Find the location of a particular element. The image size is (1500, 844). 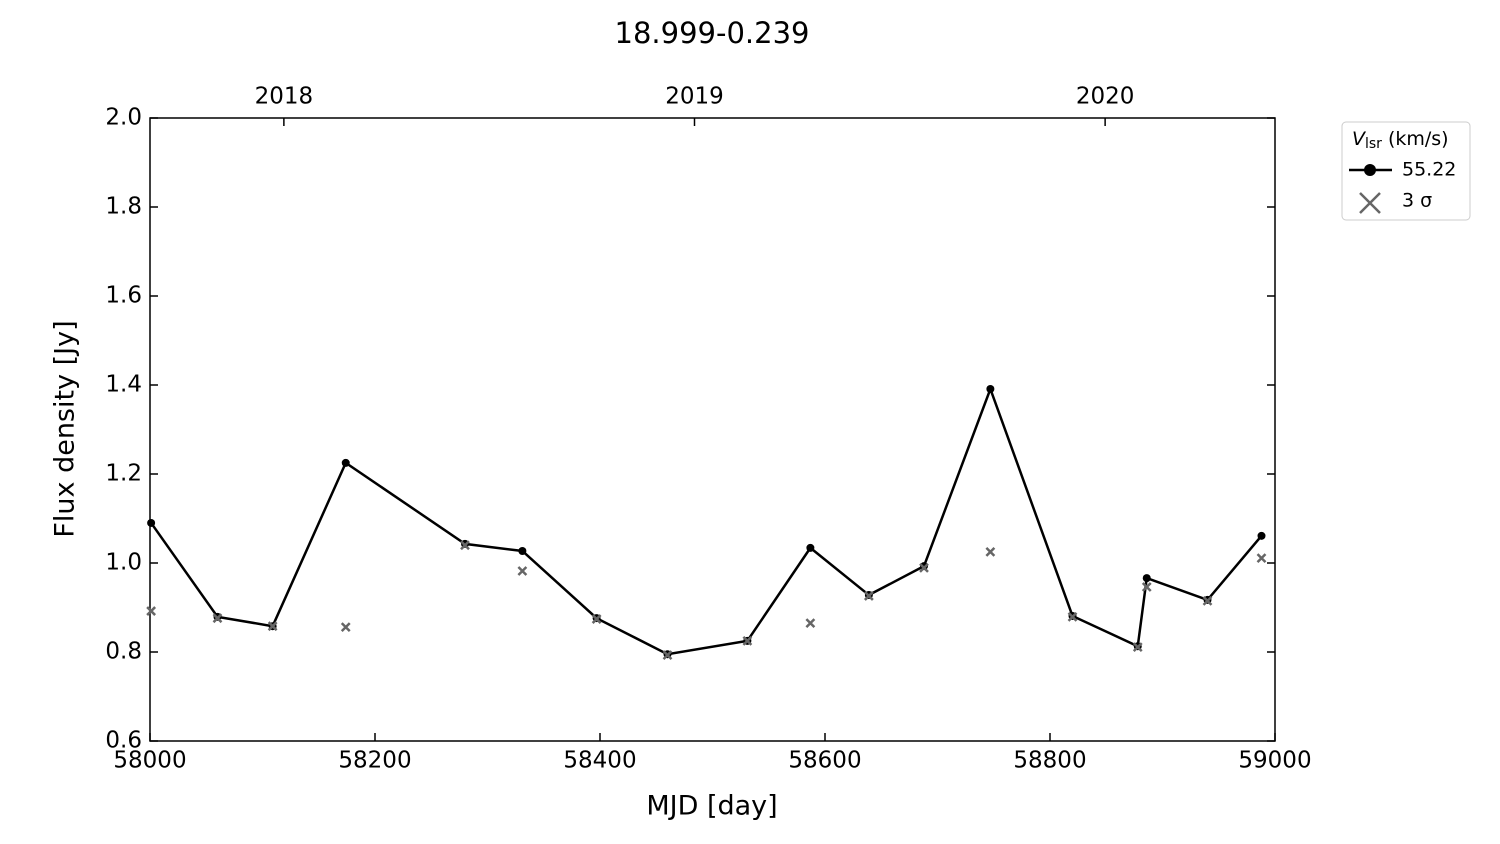

legend-box is located at coordinates (1406, 171).